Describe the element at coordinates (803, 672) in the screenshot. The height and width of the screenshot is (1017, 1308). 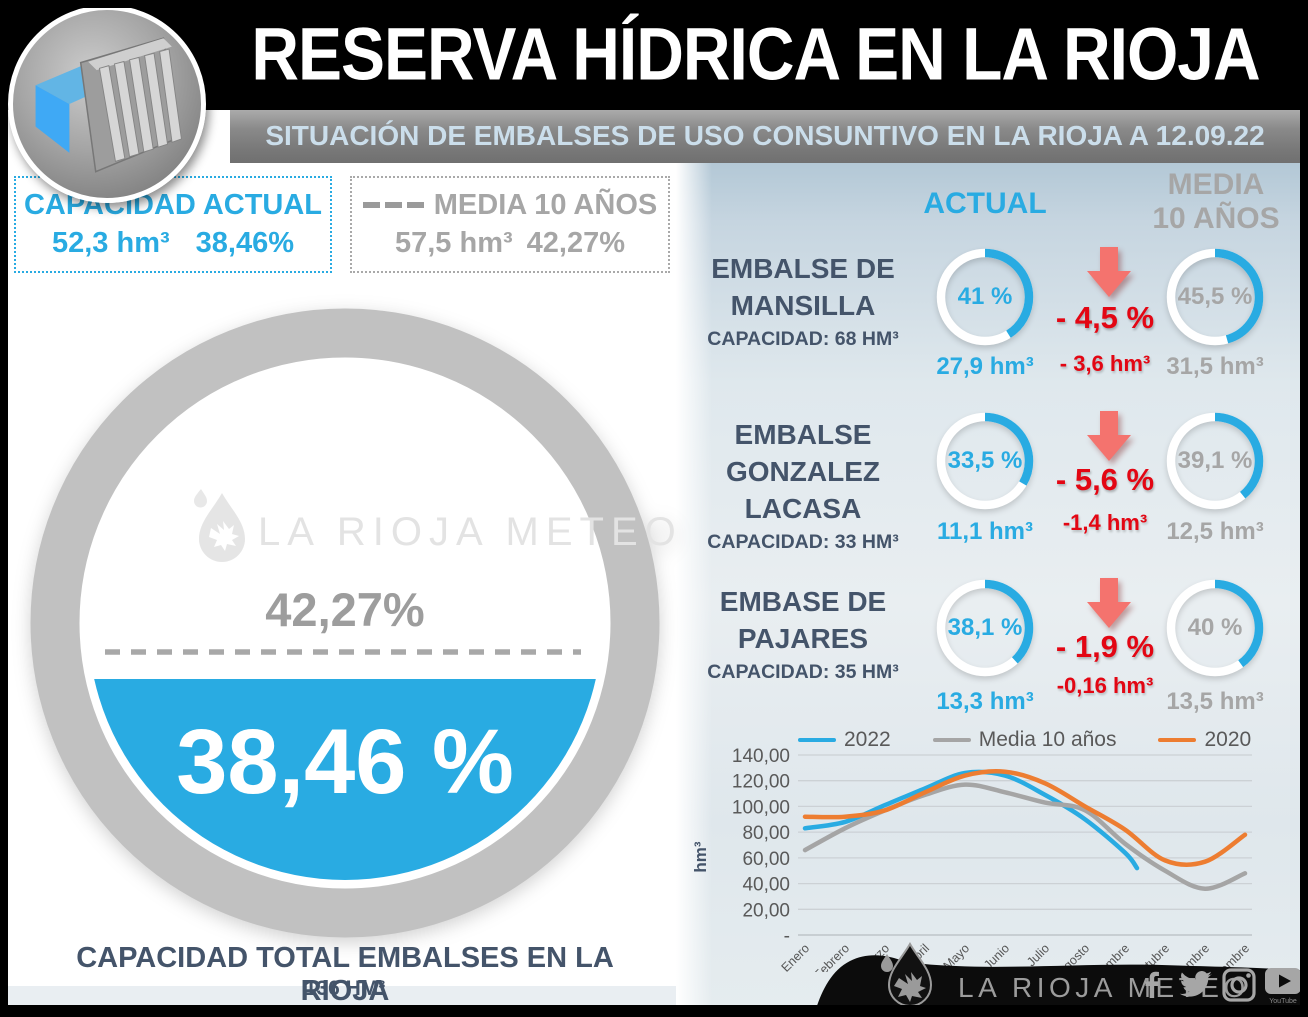
I see `reservoir-capacity: CAPACIDAD: 35 HM³` at that location.